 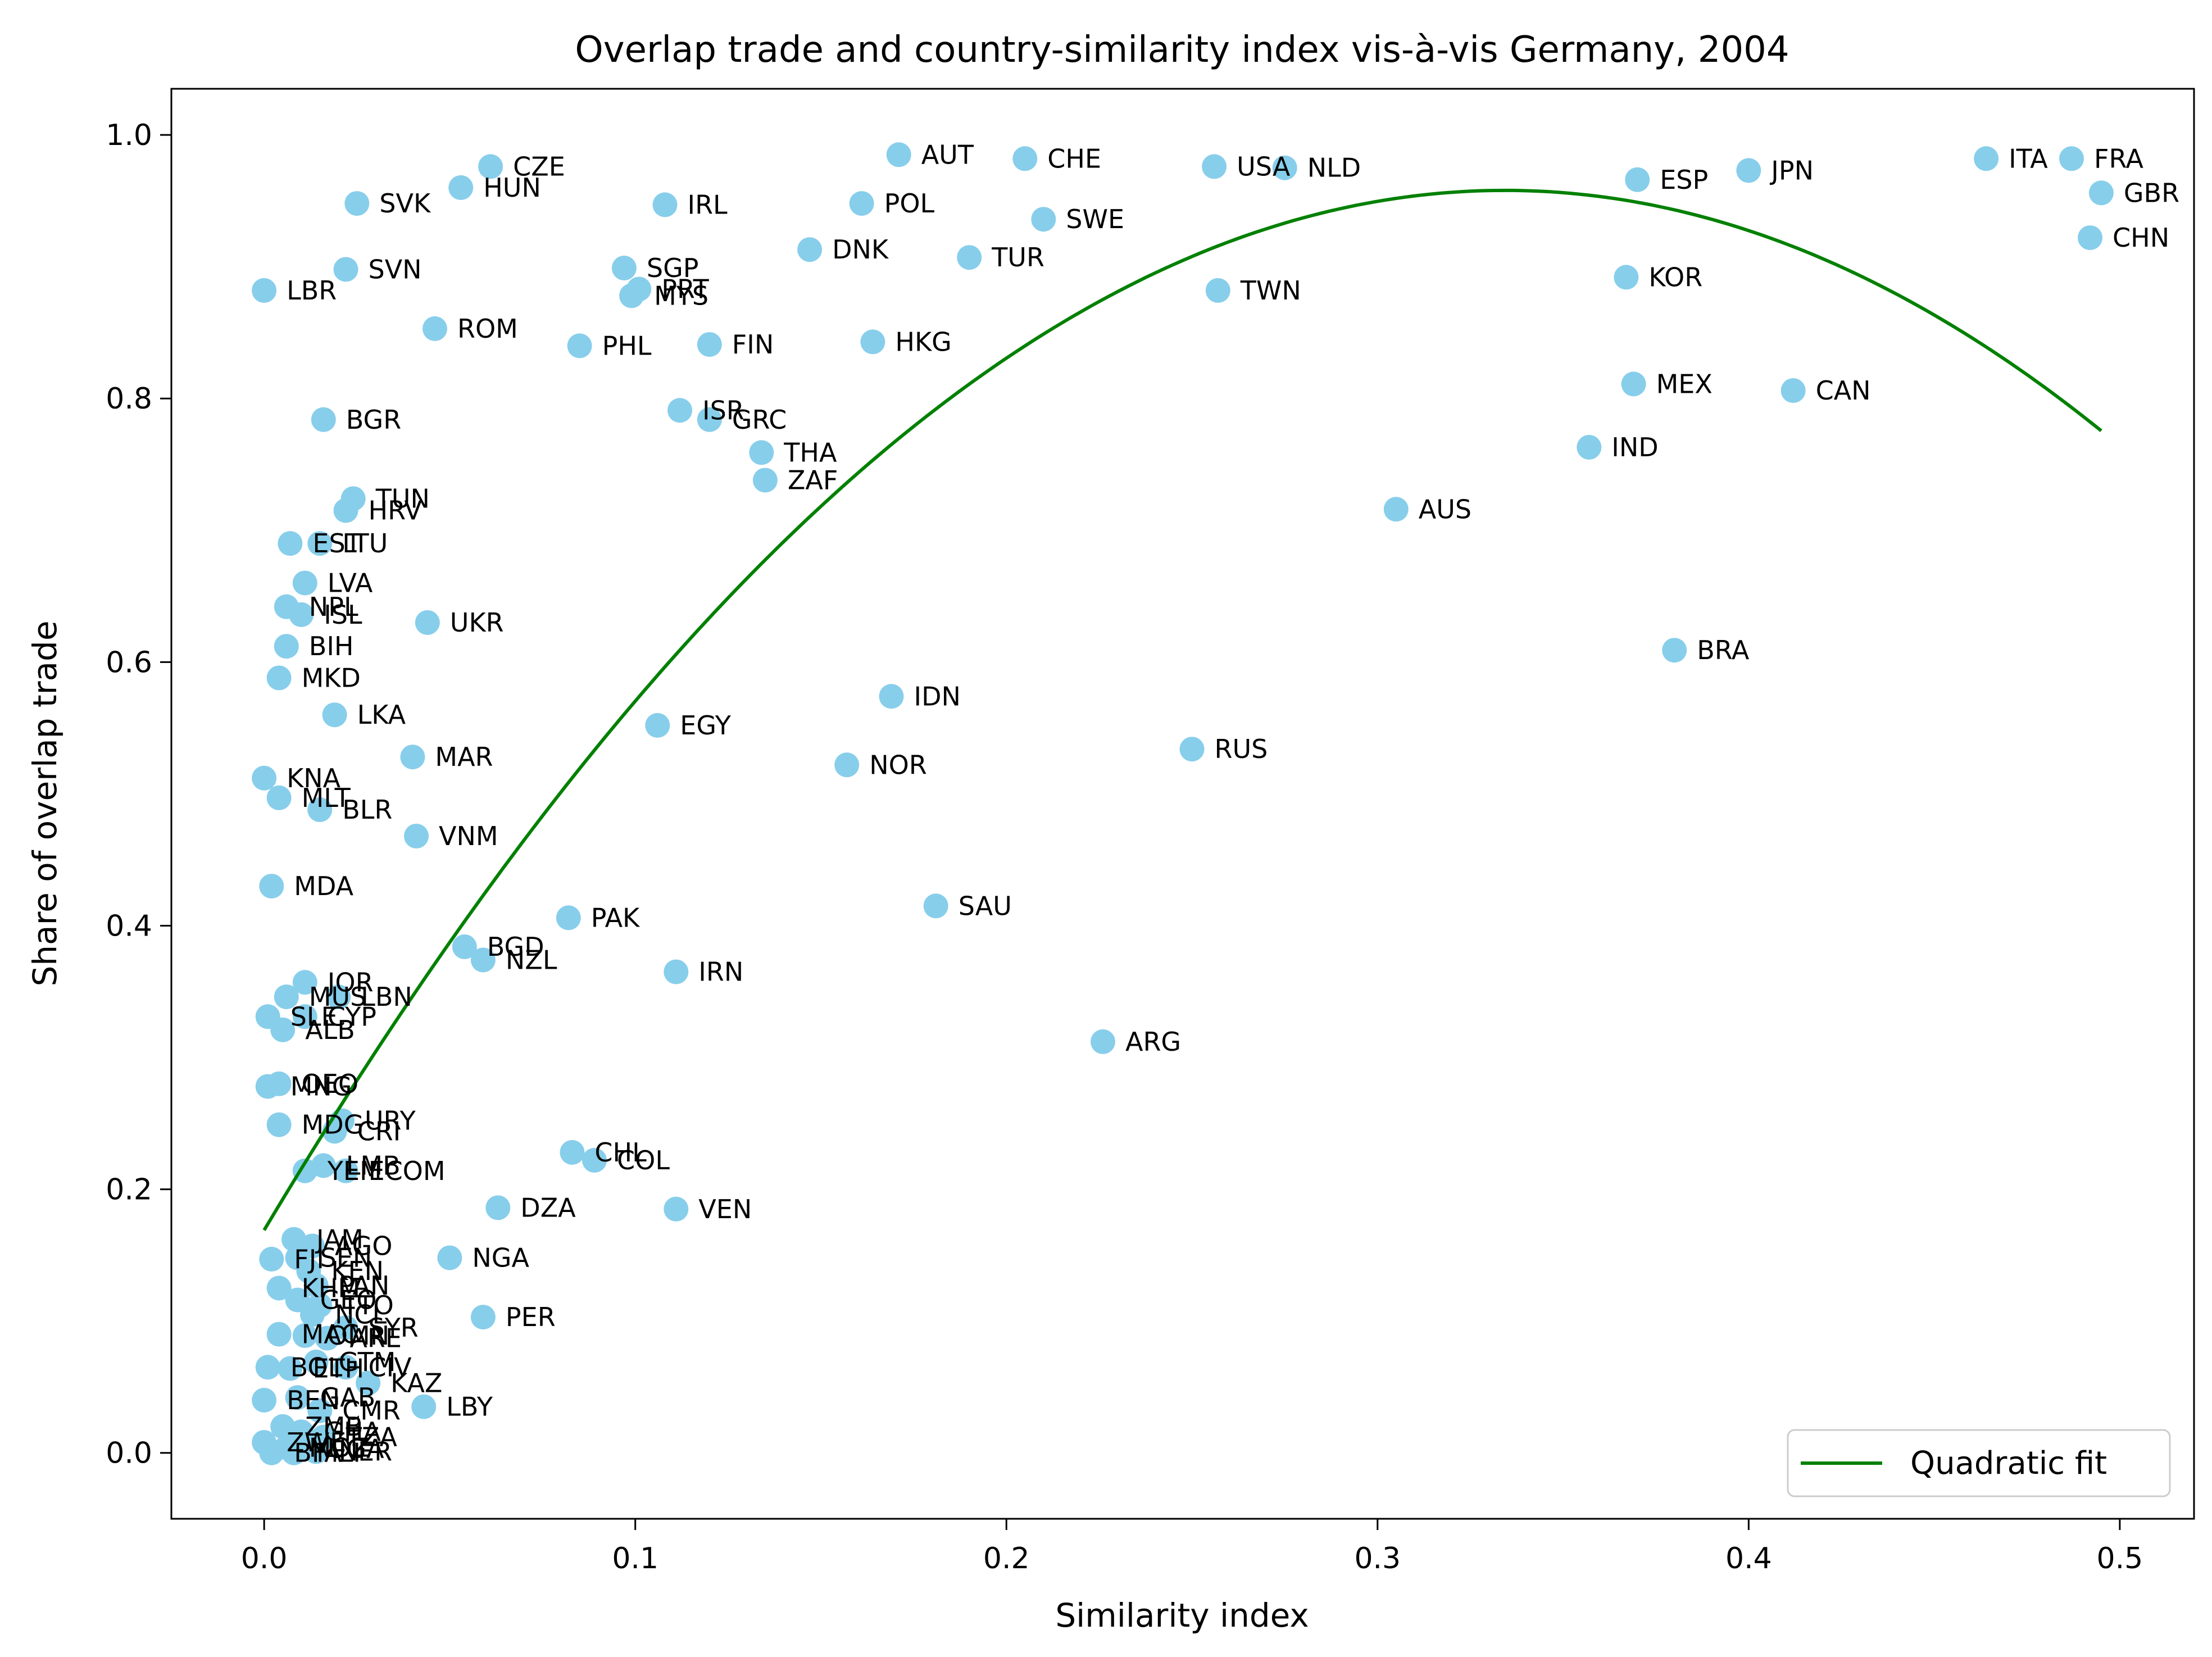 What do you see at coordinates (339, 1239) in the screenshot?
I see `point-label: JAM` at bounding box center [339, 1239].